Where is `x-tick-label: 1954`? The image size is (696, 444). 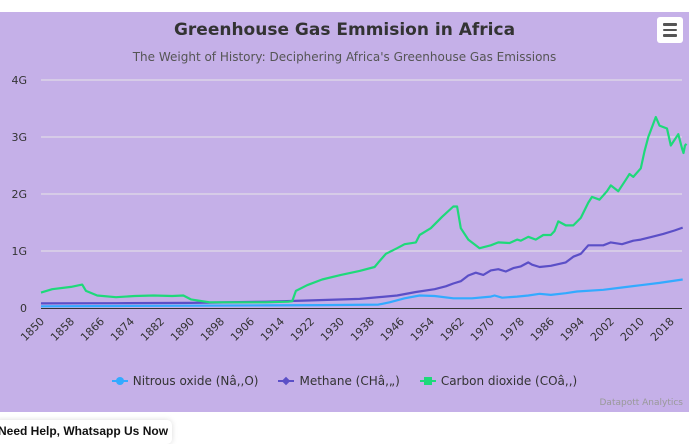 x-tick-label: 1954 is located at coordinates (422, 329).